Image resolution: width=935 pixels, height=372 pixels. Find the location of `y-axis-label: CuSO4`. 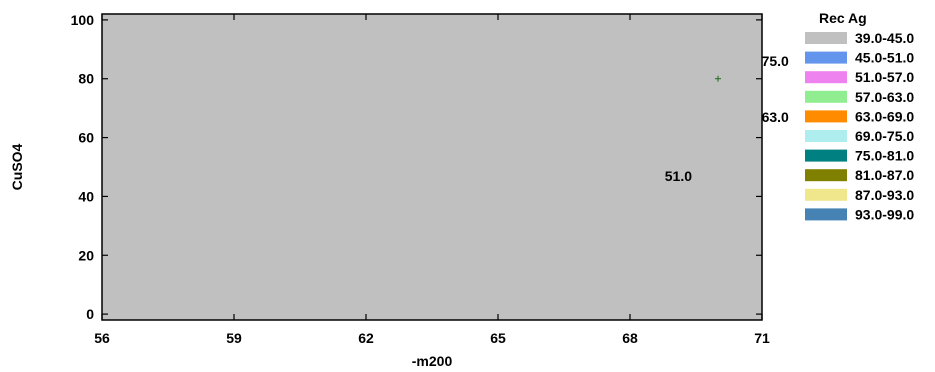

y-axis-label: CuSO4 is located at coordinates (17, 166).